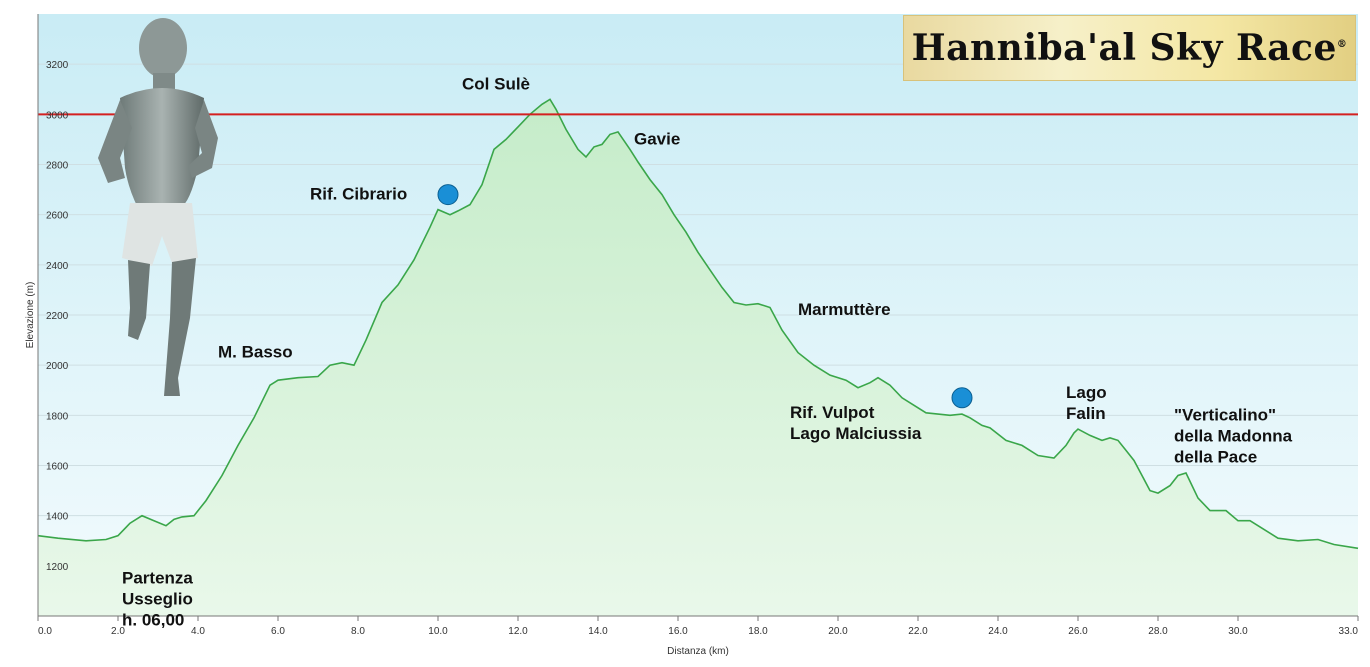 Image resolution: width=1370 pixels, height=667 pixels. I want to click on x-tick-label-12: 12.0, so click(518, 631).